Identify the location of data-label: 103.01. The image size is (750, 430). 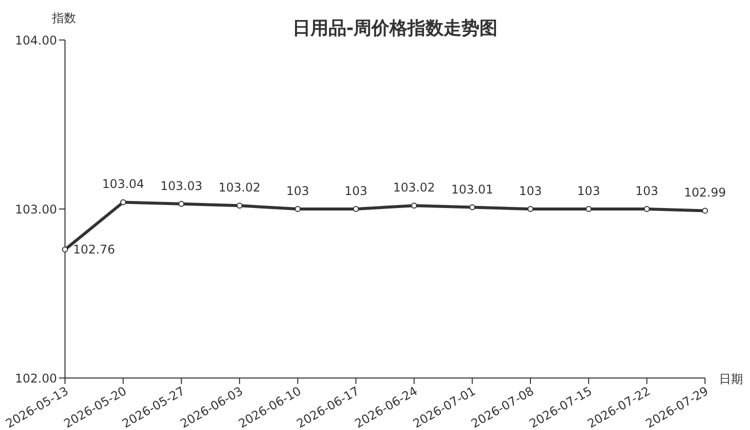
(472, 189).